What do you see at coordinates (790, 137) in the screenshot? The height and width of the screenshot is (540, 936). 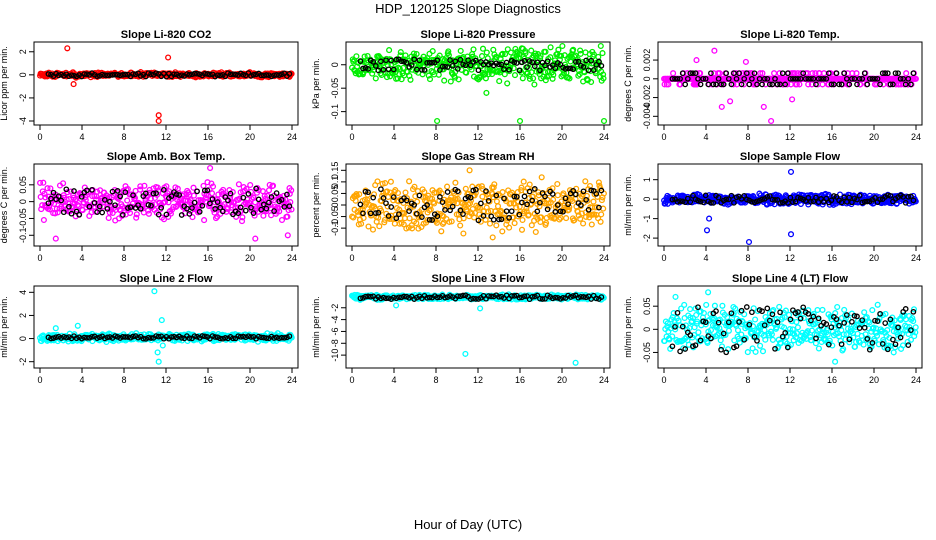 I see `x-tick-label: 12` at bounding box center [790, 137].